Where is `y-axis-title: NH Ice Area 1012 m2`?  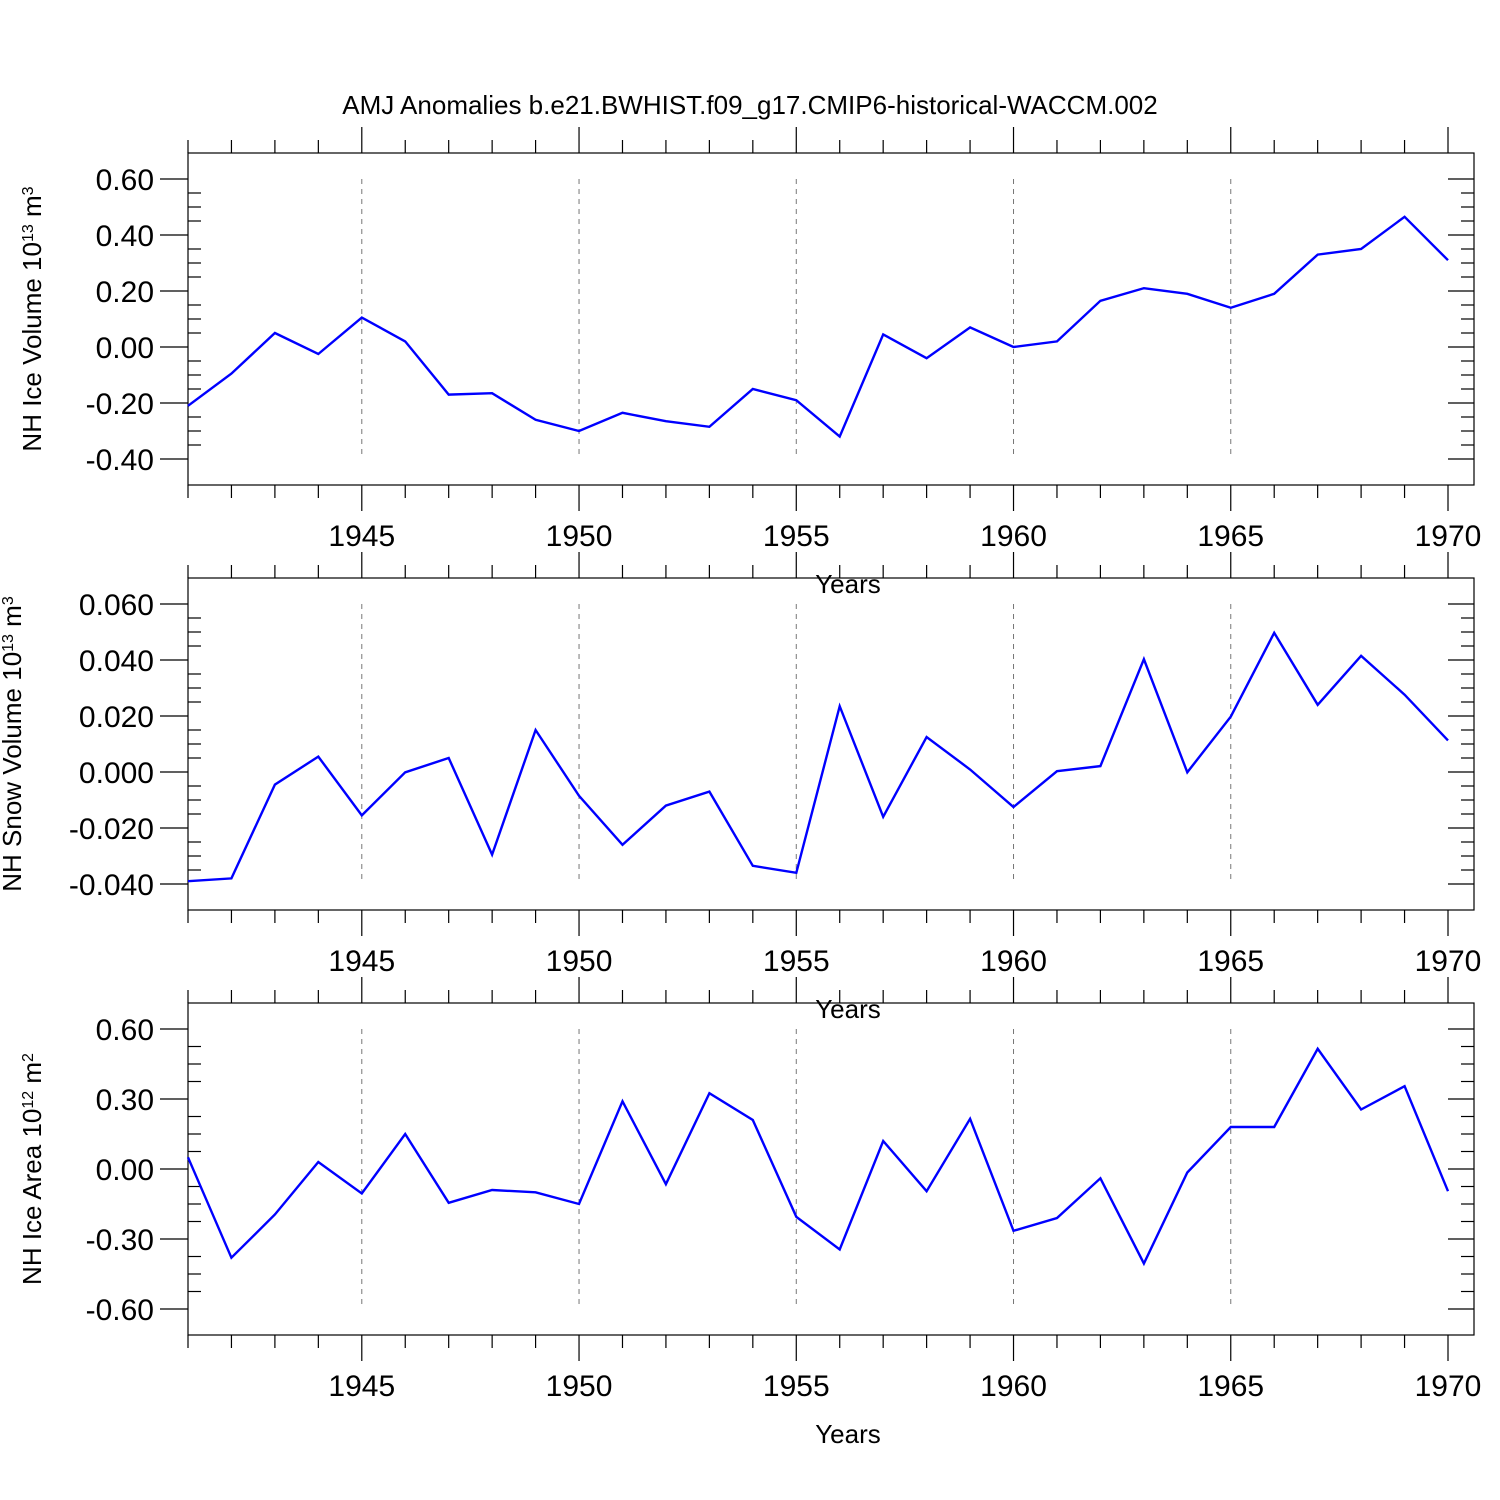
y-axis-title: NH Ice Area 1012 m2 is located at coordinates (32, 1169).